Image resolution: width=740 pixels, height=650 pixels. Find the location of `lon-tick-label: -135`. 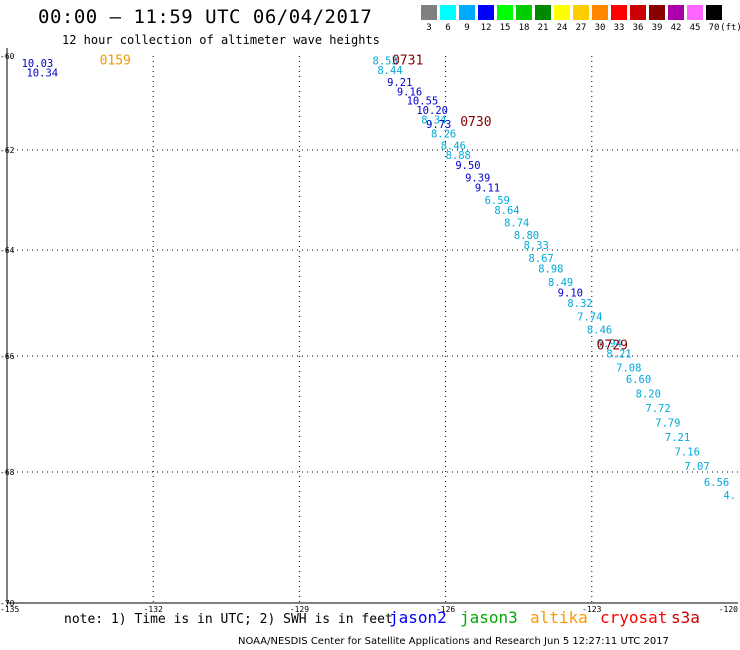

lon-tick-label: -135 is located at coordinates (9, 609).